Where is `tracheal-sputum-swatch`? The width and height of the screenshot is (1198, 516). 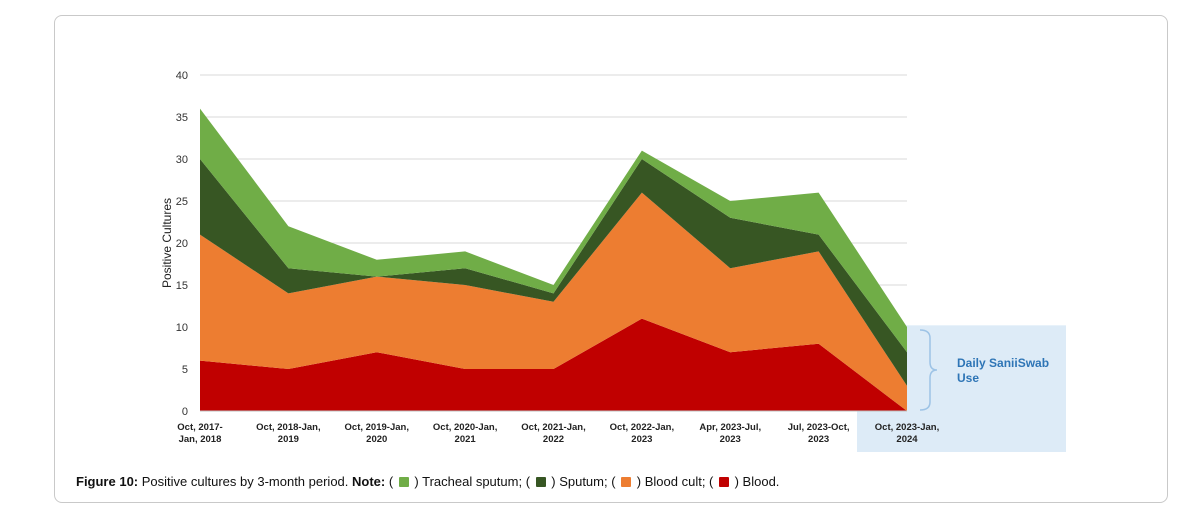
tracheal-sputum-swatch is located at coordinates (403, 482).